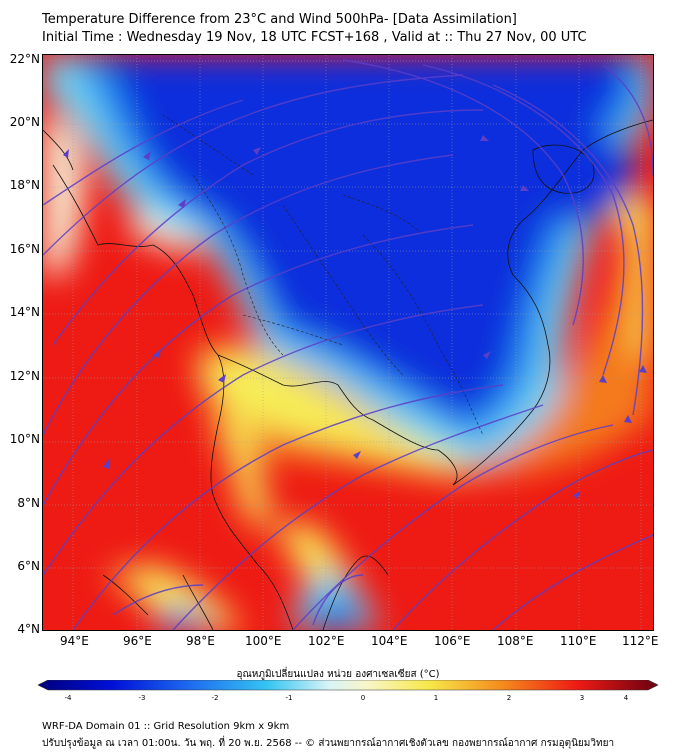 This screenshot has height=756, width=676. I want to click on lon-label-106e: 106°E, so click(452, 641).